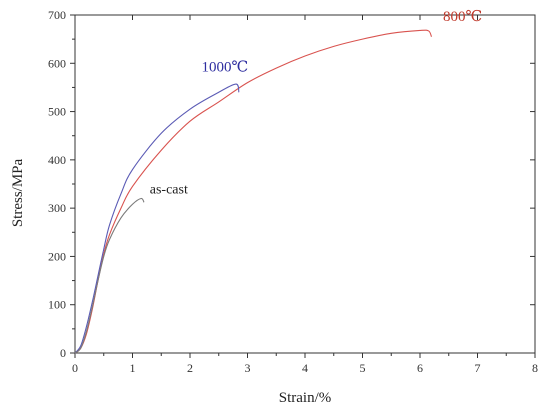 The height and width of the screenshot is (408, 550). I want to click on x-tick-label: 5, so click(363, 368).